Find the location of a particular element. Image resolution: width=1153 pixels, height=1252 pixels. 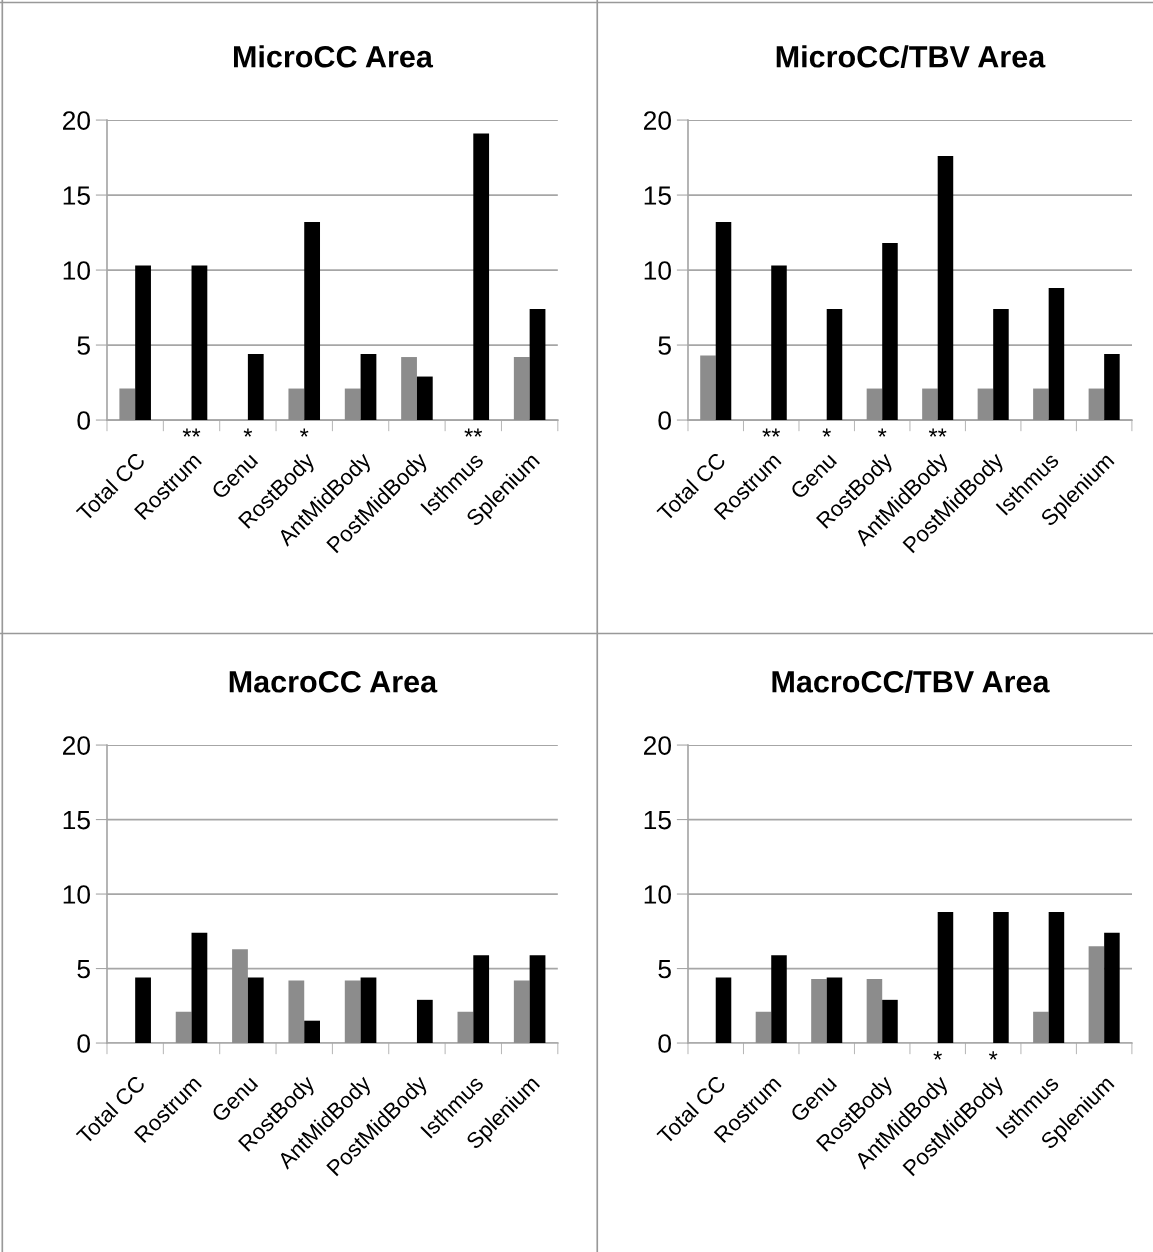

chart-title: MicroCC/TBV Area is located at coordinates (911, 56).